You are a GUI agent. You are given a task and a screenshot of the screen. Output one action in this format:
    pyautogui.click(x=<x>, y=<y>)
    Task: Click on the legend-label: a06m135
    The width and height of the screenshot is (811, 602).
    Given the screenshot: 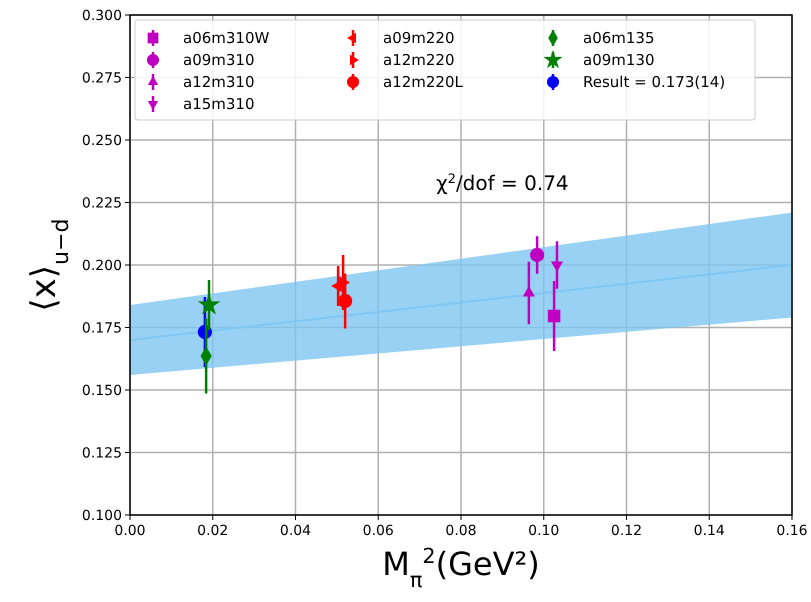 What is the action you would take?
    pyautogui.click(x=619, y=38)
    